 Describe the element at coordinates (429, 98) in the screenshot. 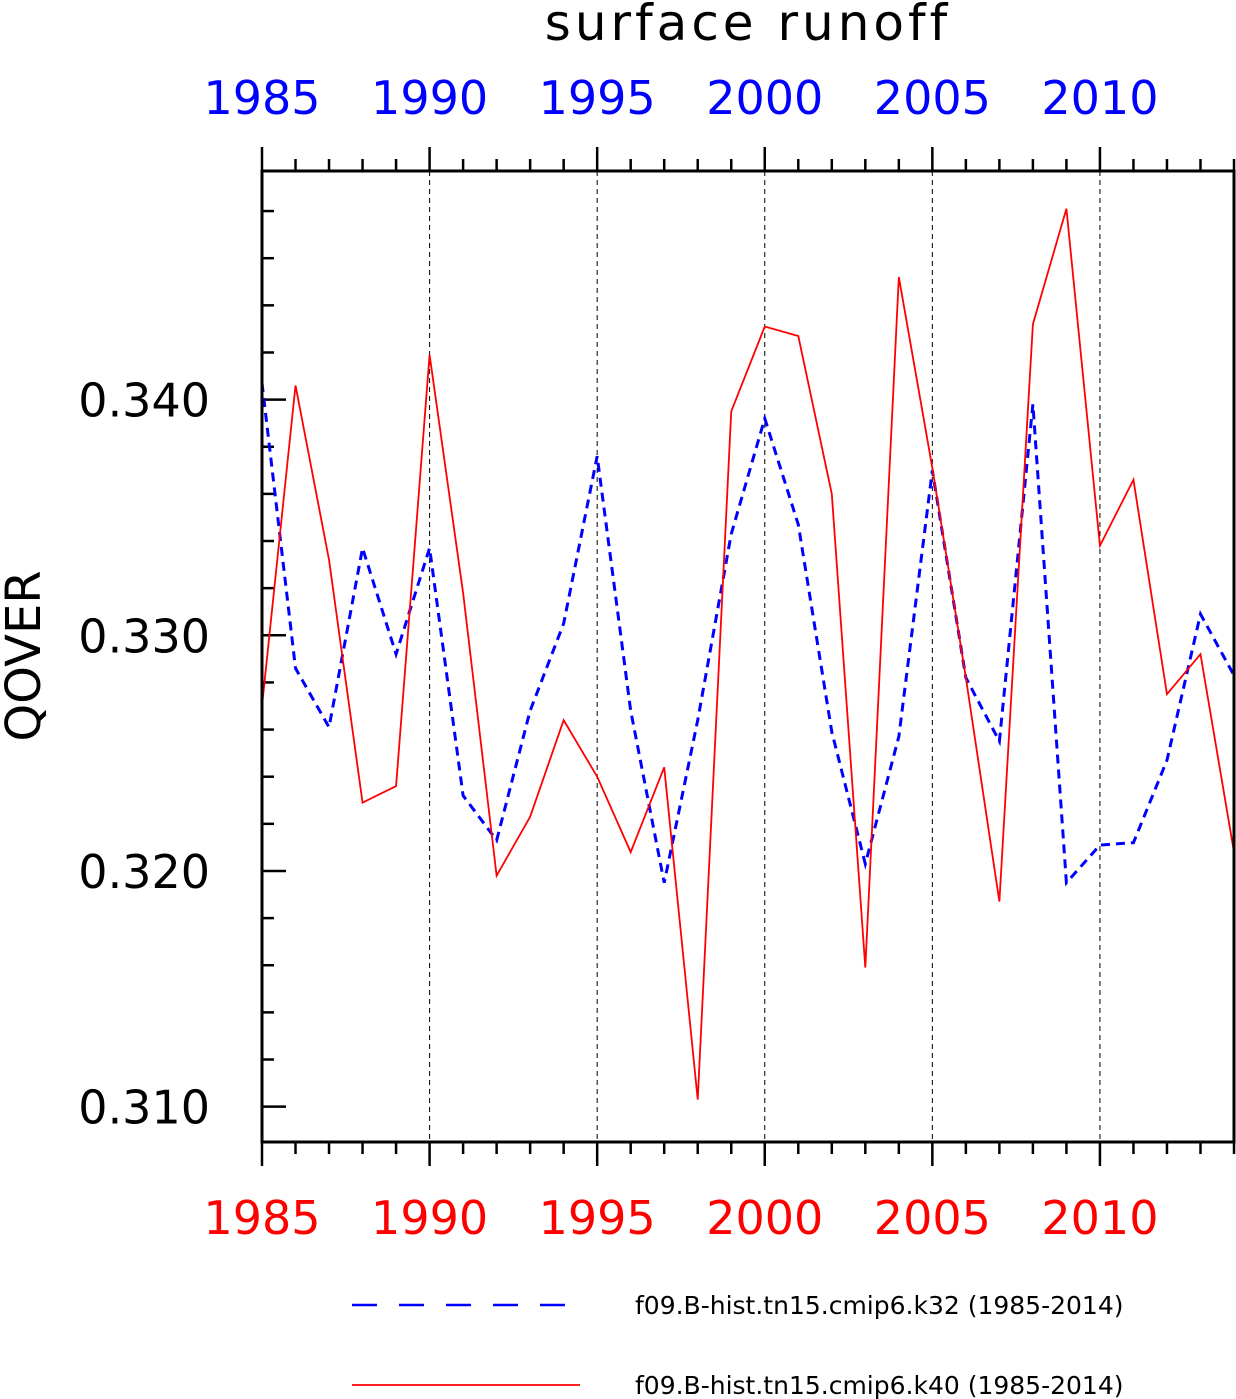

I see `x-tick-label-top: 1990` at that location.